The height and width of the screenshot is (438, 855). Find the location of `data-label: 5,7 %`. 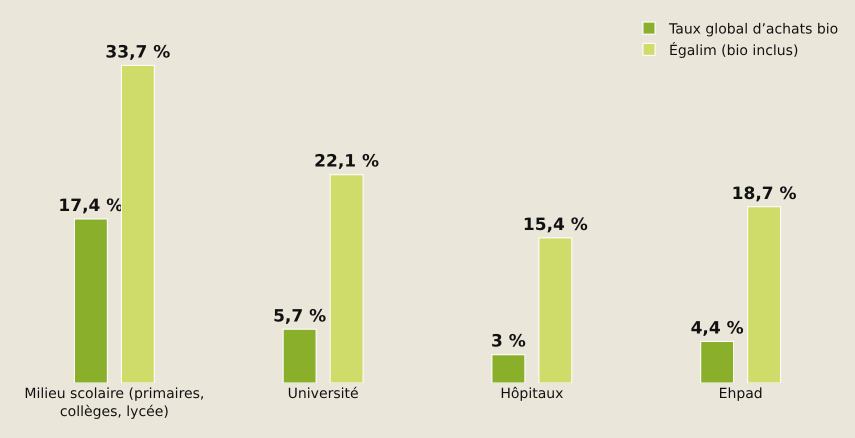

data-label: 5,7 % is located at coordinates (299, 316).